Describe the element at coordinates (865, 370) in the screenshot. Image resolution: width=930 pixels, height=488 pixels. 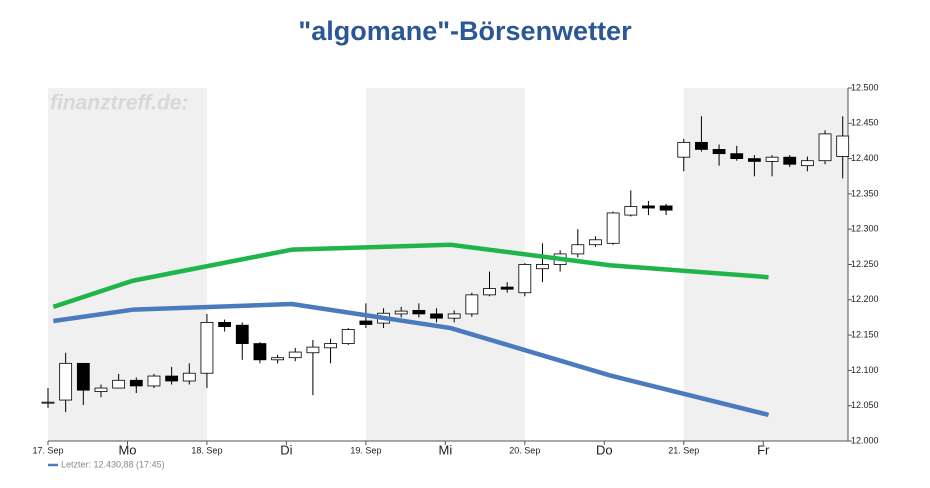
I see `y-tick-label: 12.100` at that location.